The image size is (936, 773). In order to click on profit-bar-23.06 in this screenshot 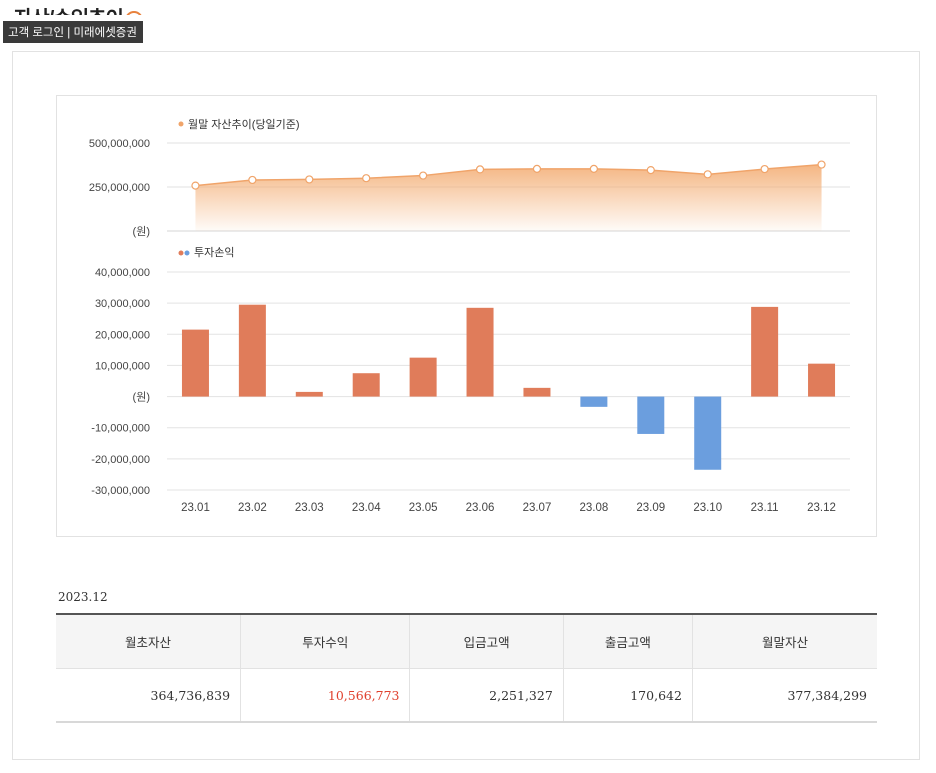, I will do `click(480, 352)`.